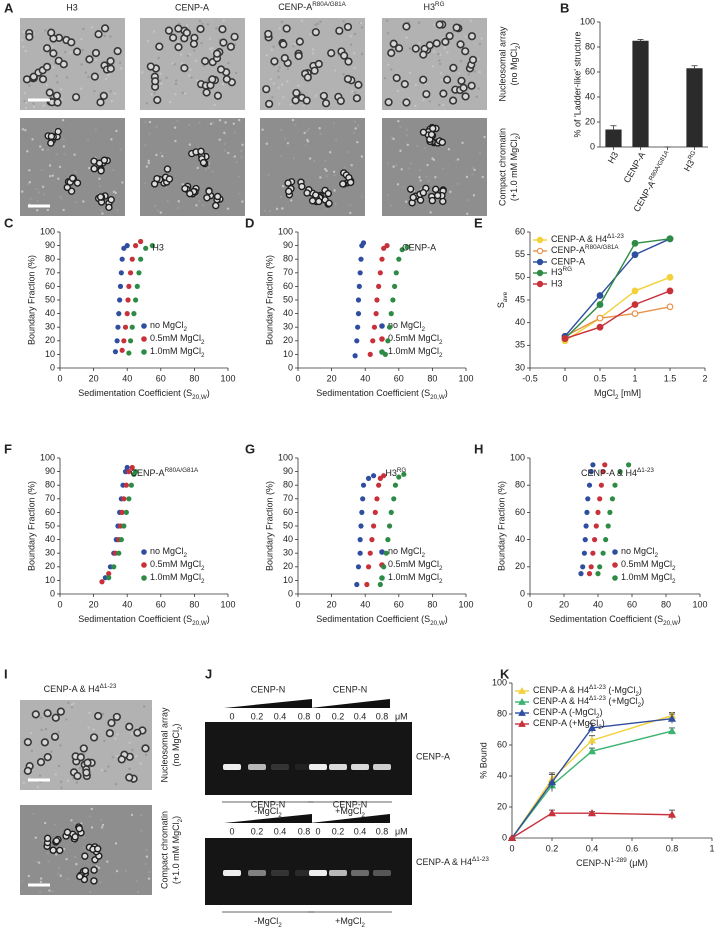 The image size is (720, 937). I want to click on legend-label-part: 2, so click(186, 555).